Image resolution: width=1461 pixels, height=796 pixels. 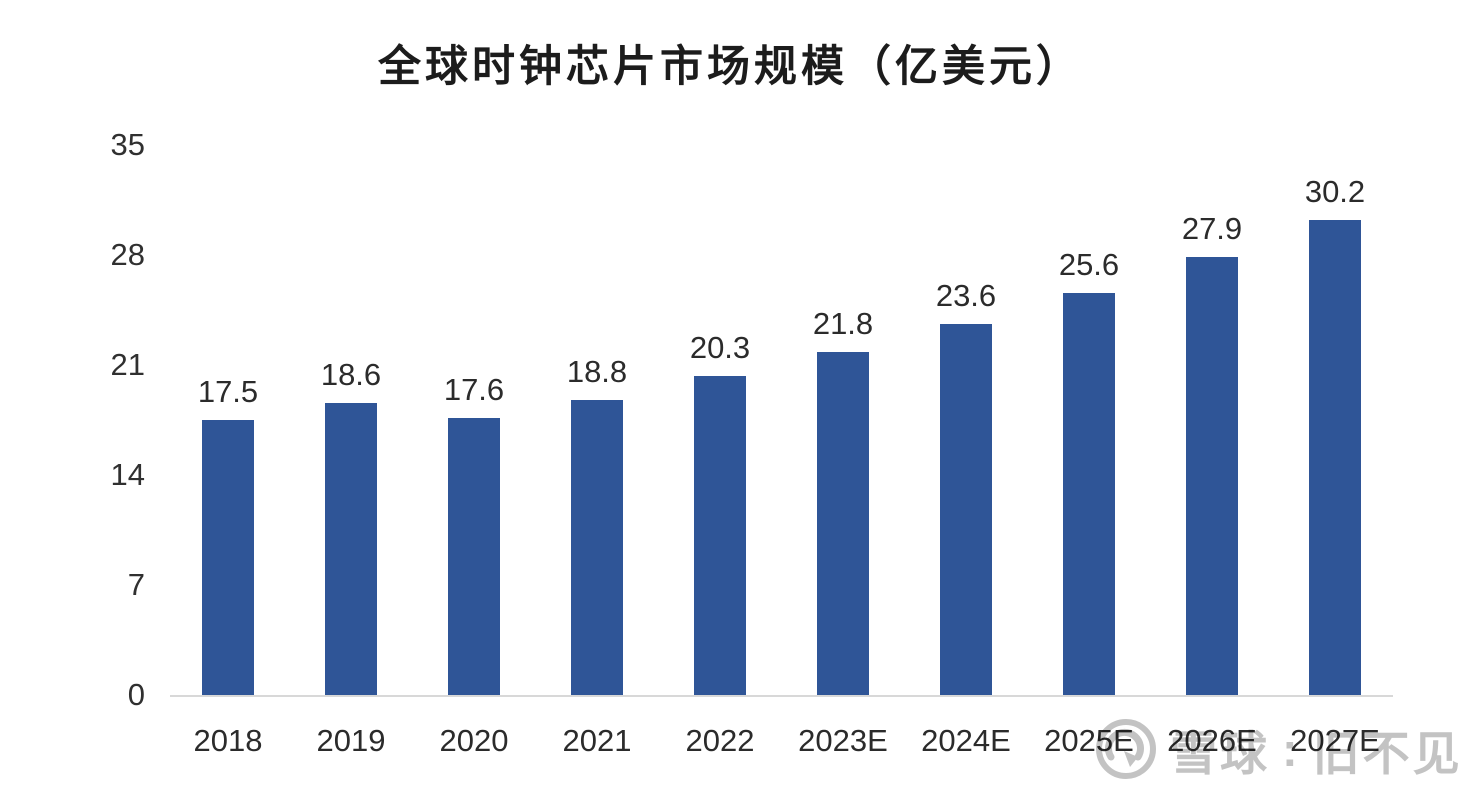 I want to click on y-axis-tick-label: 7, so click(x=136, y=584).